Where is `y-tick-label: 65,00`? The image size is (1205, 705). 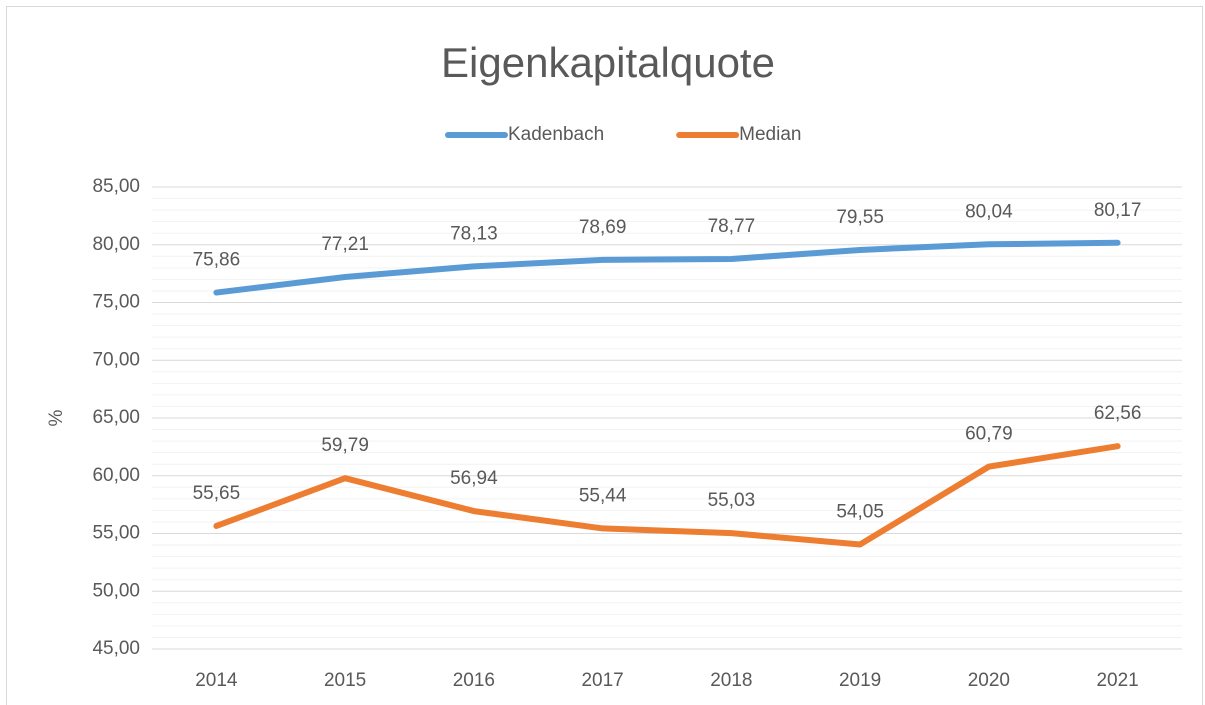 y-tick-label: 65,00 is located at coordinates (116, 417).